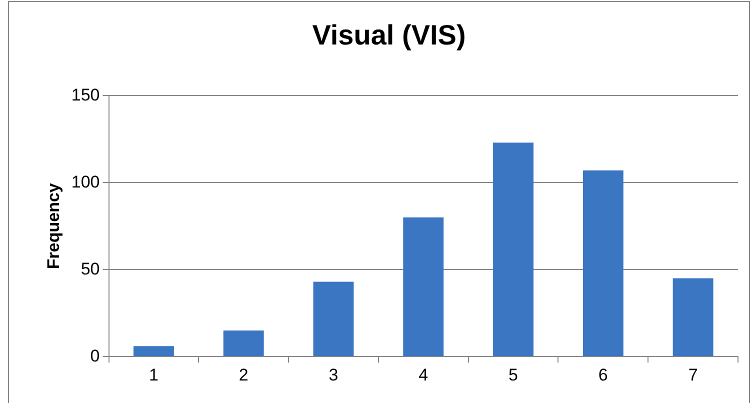 Image resolution: width=753 pixels, height=403 pixels. What do you see at coordinates (423, 374) in the screenshot?
I see `x-tick-label: 4` at bounding box center [423, 374].